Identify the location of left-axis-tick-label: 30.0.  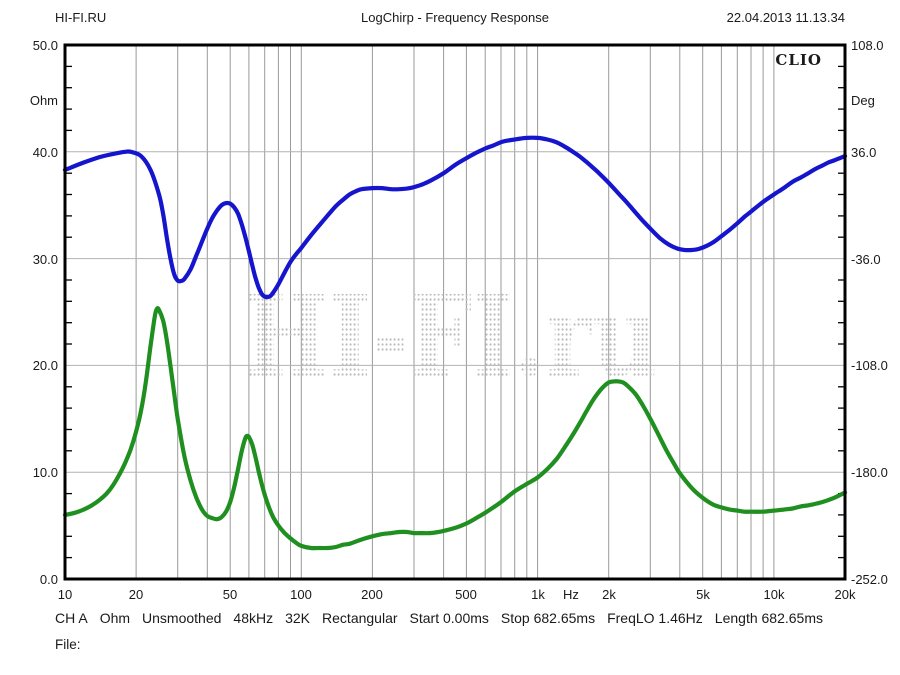
(45, 259).